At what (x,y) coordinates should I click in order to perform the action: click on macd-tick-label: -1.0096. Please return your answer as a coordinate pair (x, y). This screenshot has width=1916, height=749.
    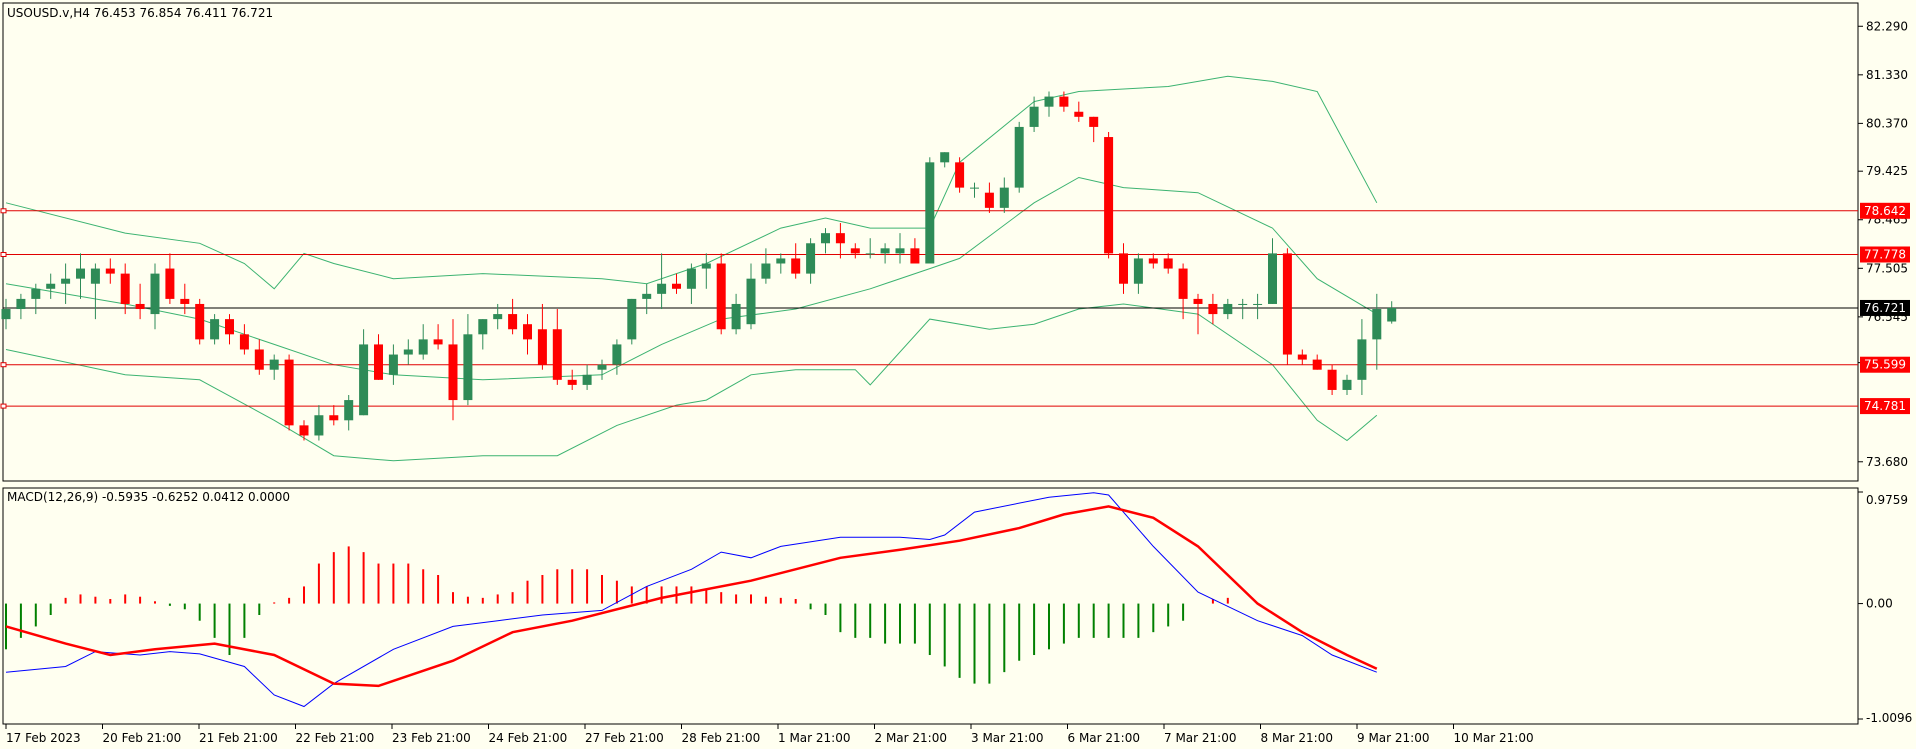
    Looking at the image, I should click on (1889, 718).